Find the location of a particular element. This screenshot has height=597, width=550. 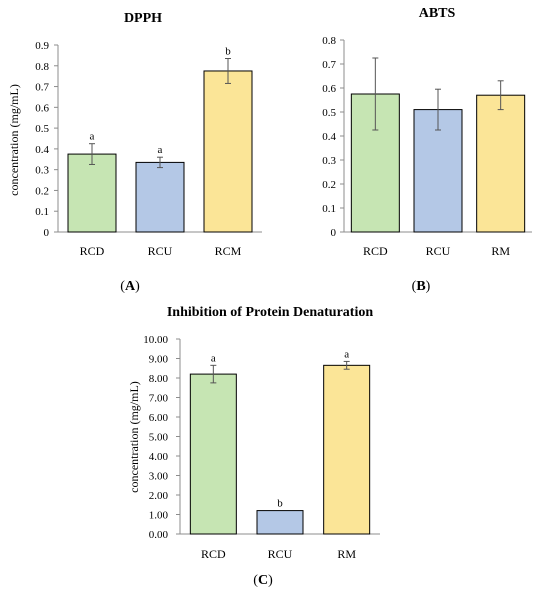

chart-3-y-tick-label: 3.00 is located at coordinates (159, 477).